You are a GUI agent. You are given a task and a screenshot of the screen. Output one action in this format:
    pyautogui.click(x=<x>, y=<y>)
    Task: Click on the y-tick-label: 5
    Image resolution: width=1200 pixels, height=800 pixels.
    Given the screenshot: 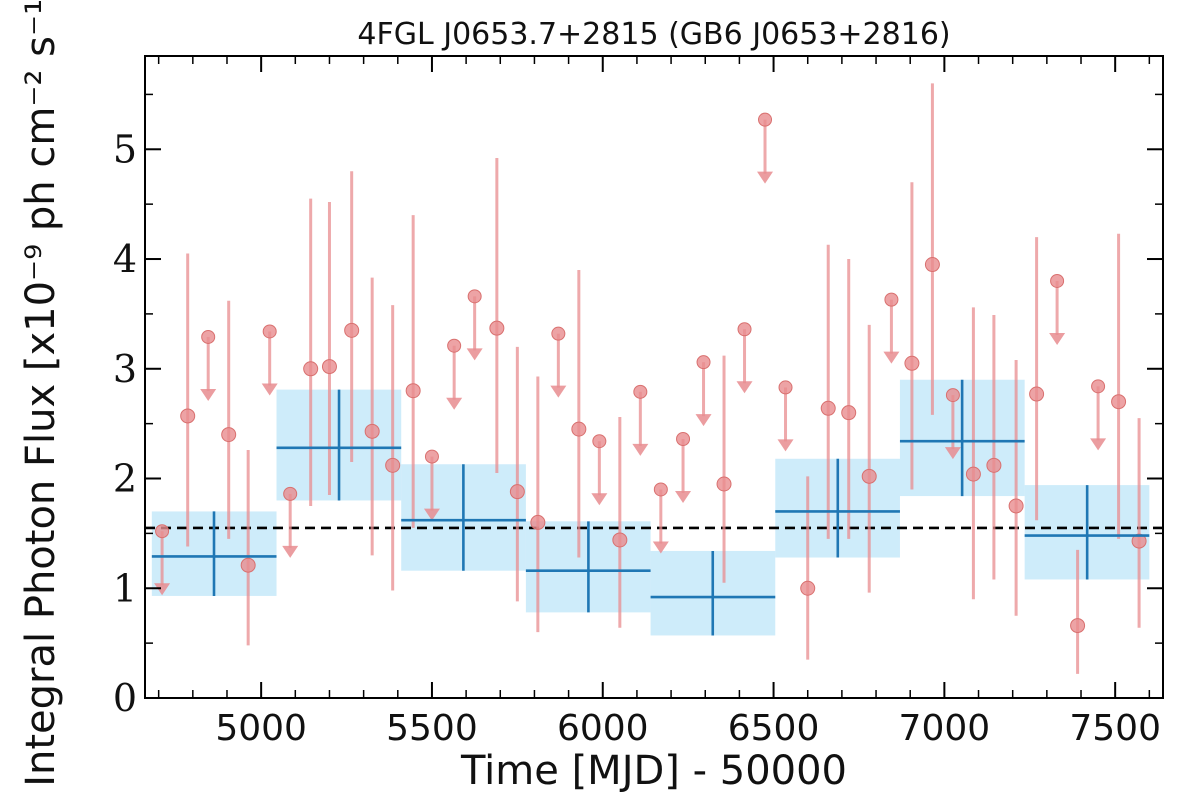 What is the action you would take?
    pyautogui.click(x=125, y=149)
    